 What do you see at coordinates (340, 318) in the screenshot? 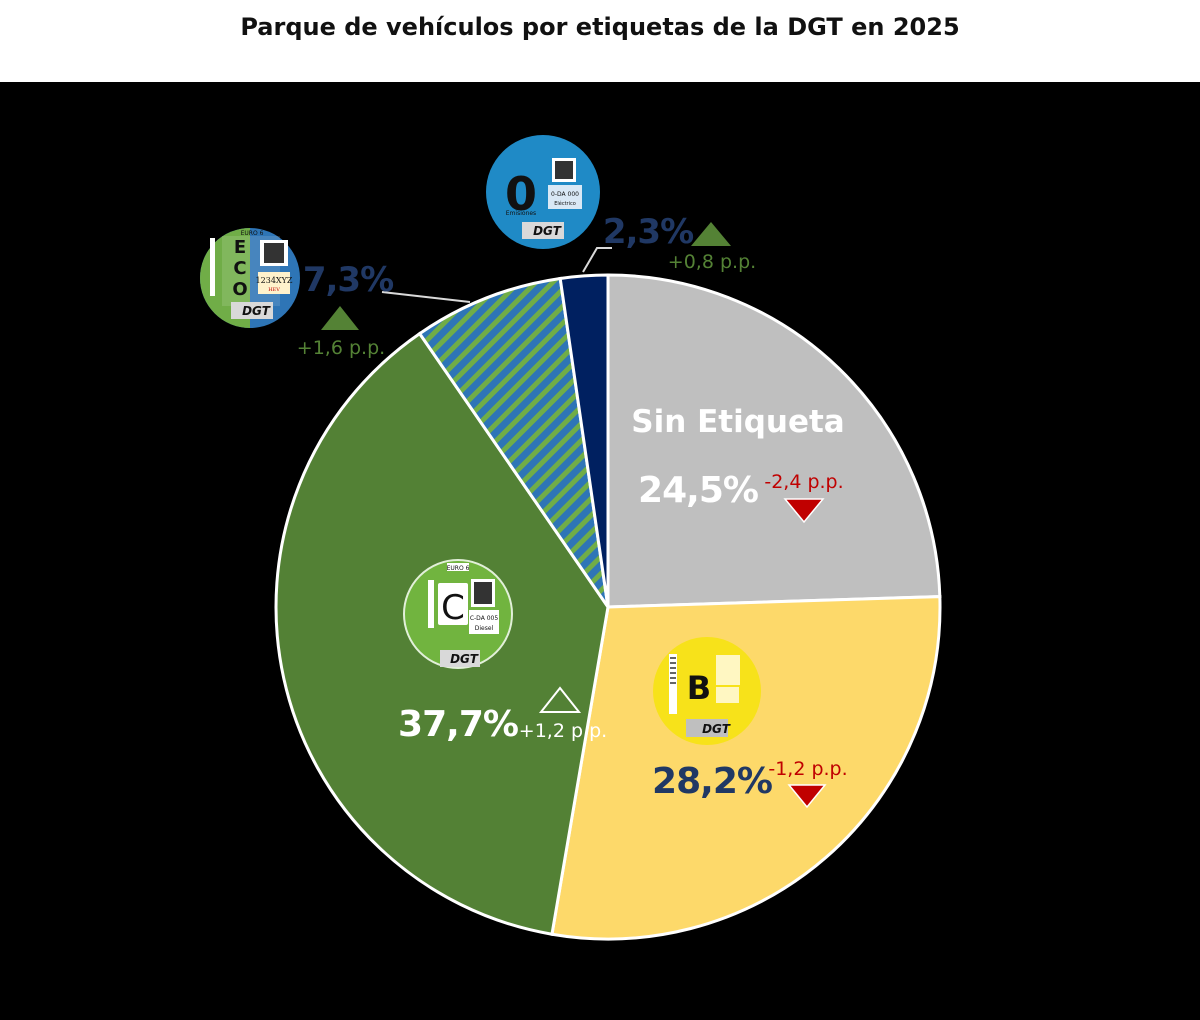
I see `trend-up-icon-eco` at bounding box center [340, 318].